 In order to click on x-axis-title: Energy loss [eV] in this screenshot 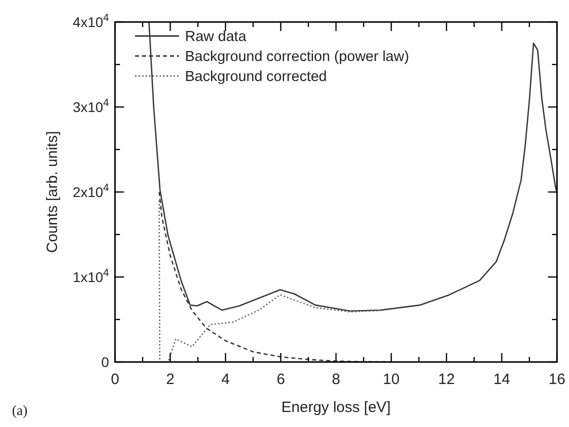, I will do `click(336, 407)`.